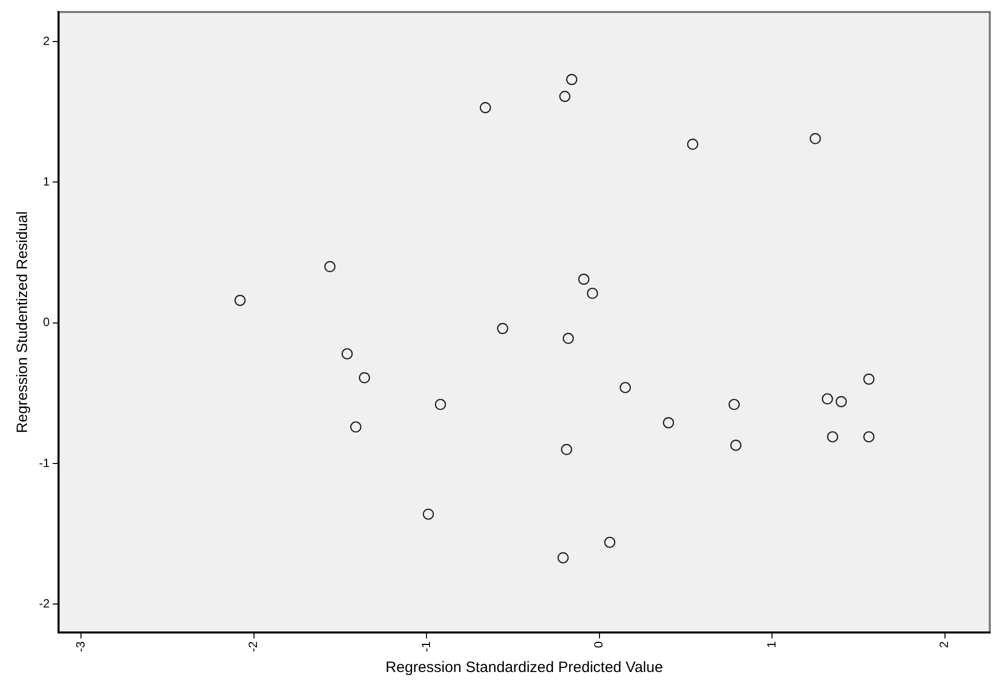 The height and width of the screenshot is (691, 996). What do you see at coordinates (46, 181) in the screenshot?
I see `y-tick-label: 1` at bounding box center [46, 181].